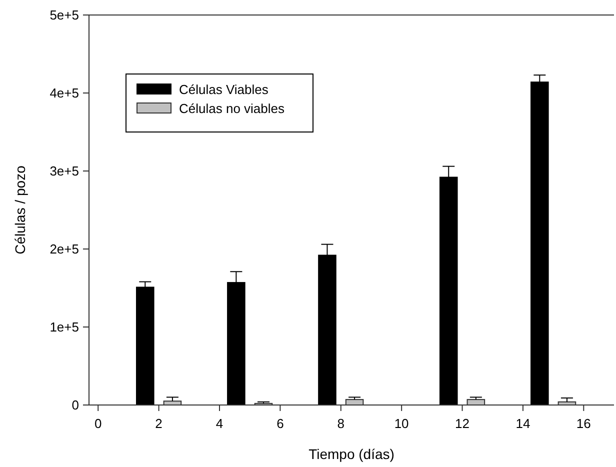  Describe the element at coordinates (340, 423) in the screenshot. I see `x-tick-label: 8` at that location.